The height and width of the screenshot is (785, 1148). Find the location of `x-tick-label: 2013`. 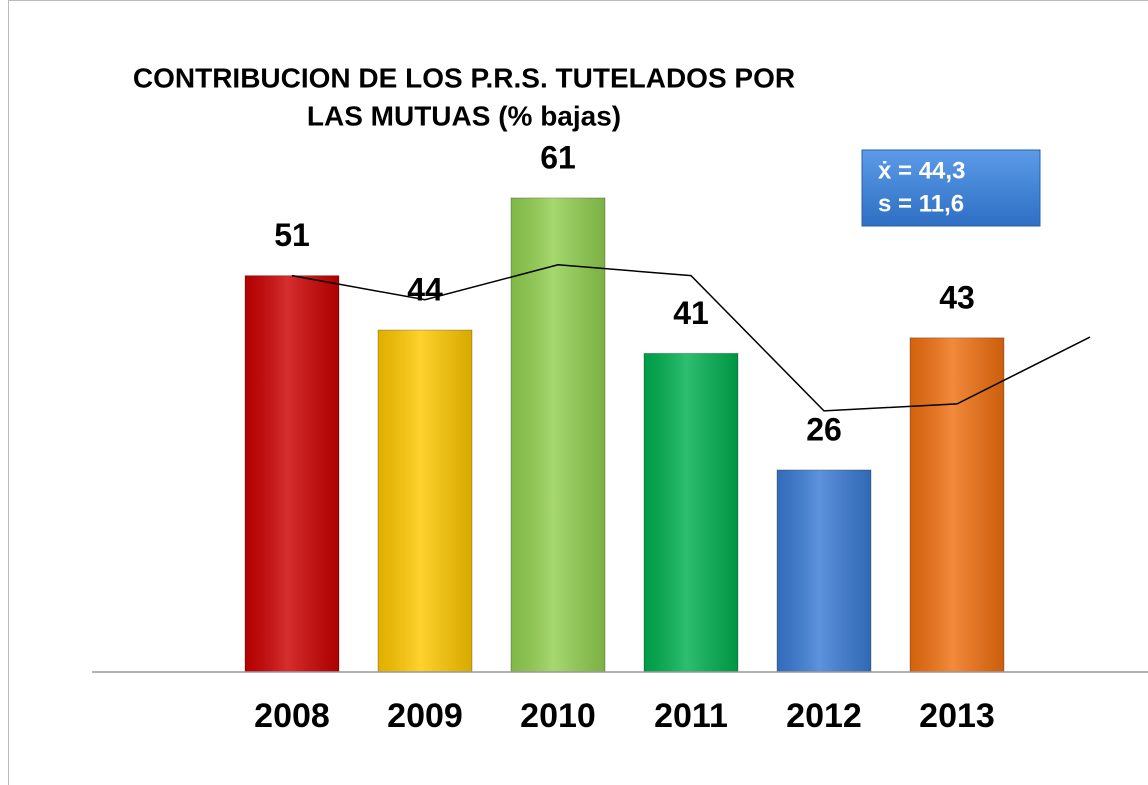

x-tick-label: 2013 is located at coordinates (957, 716).